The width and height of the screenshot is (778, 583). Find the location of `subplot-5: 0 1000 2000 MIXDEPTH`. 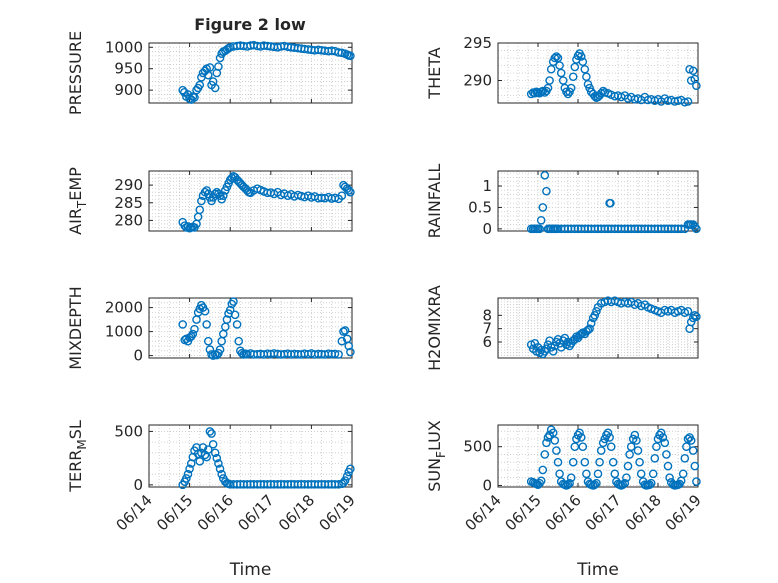

subplot-5: 0 1000 2000 MIXDEPTH is located at coordinates (210, 328).